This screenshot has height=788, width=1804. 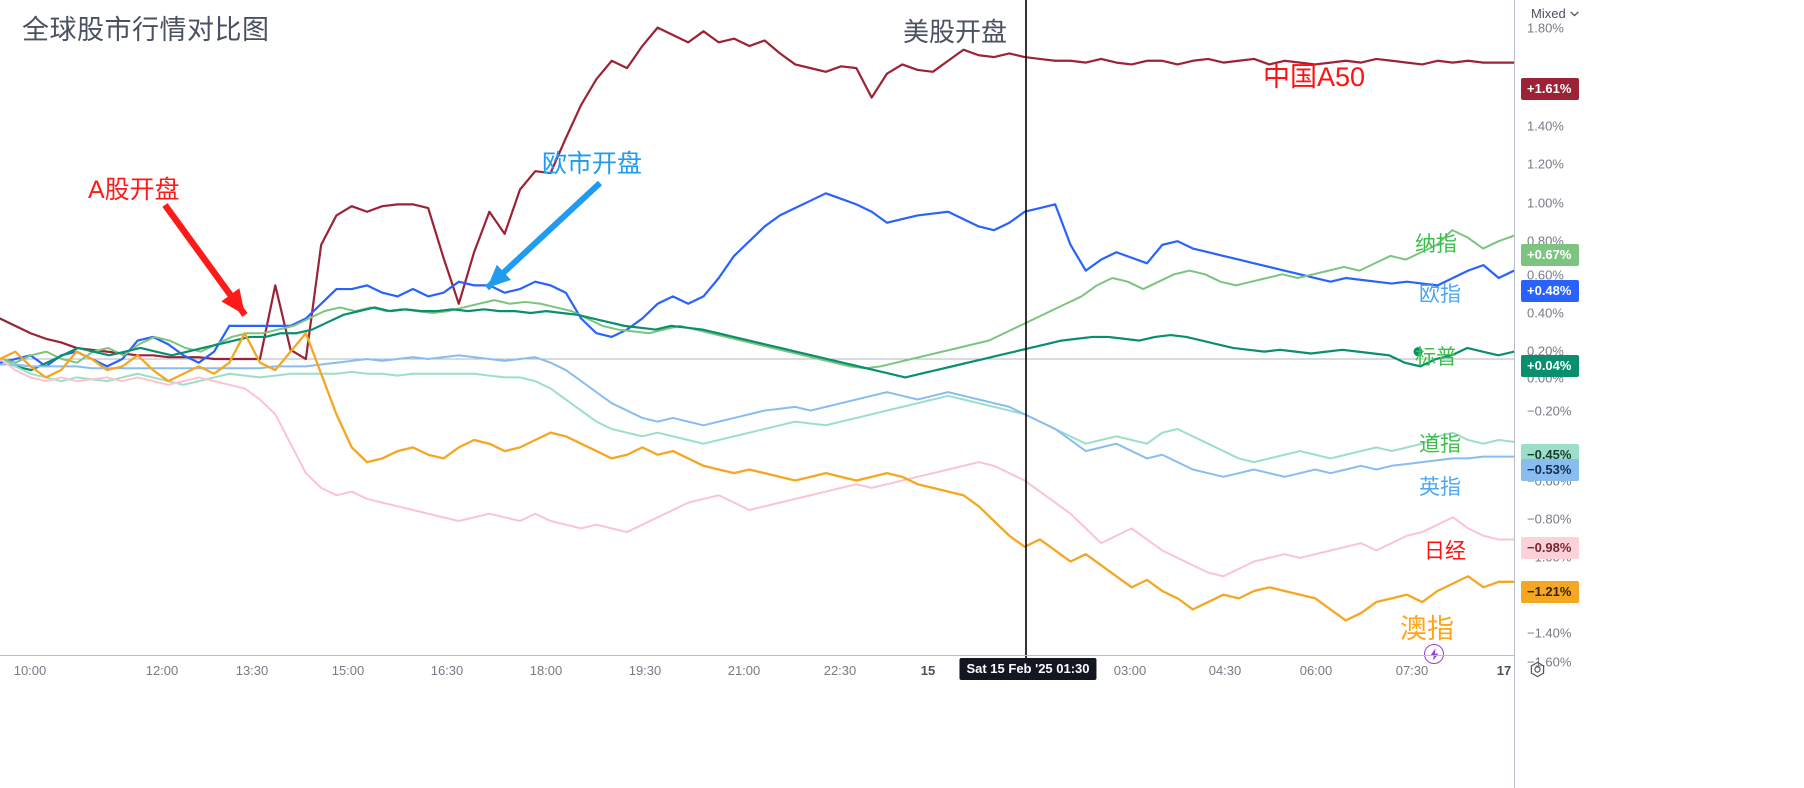 I want to click on series-line-英指, so click(x=757, y=416).